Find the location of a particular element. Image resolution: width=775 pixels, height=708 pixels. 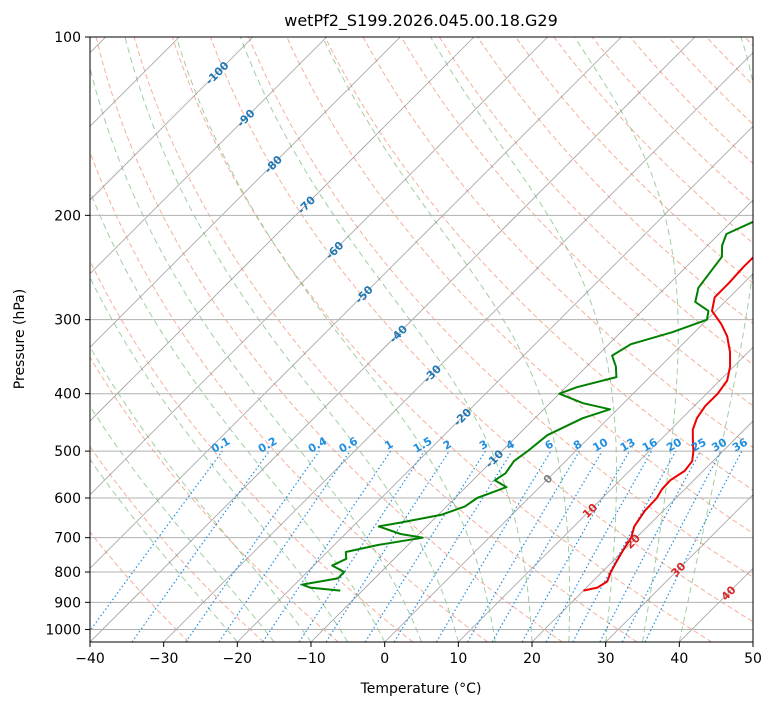

y-tick-label: 1000 is located at coordinates (63, 630).